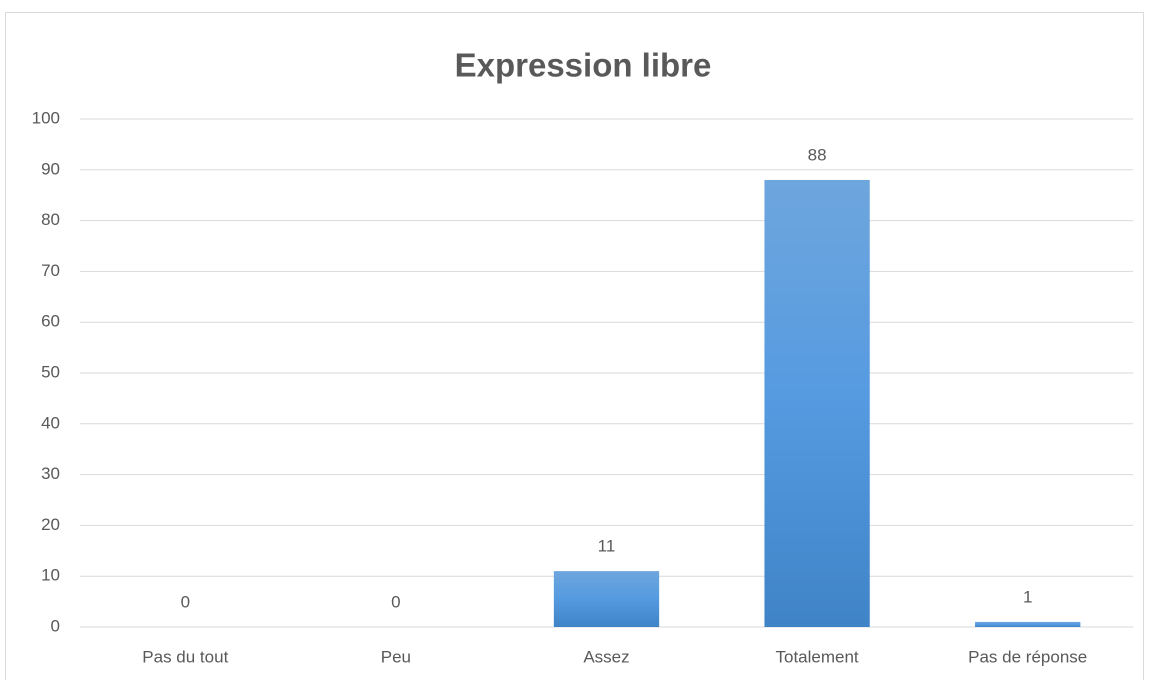  I want to click on data-label: 11, so click(607, 546).